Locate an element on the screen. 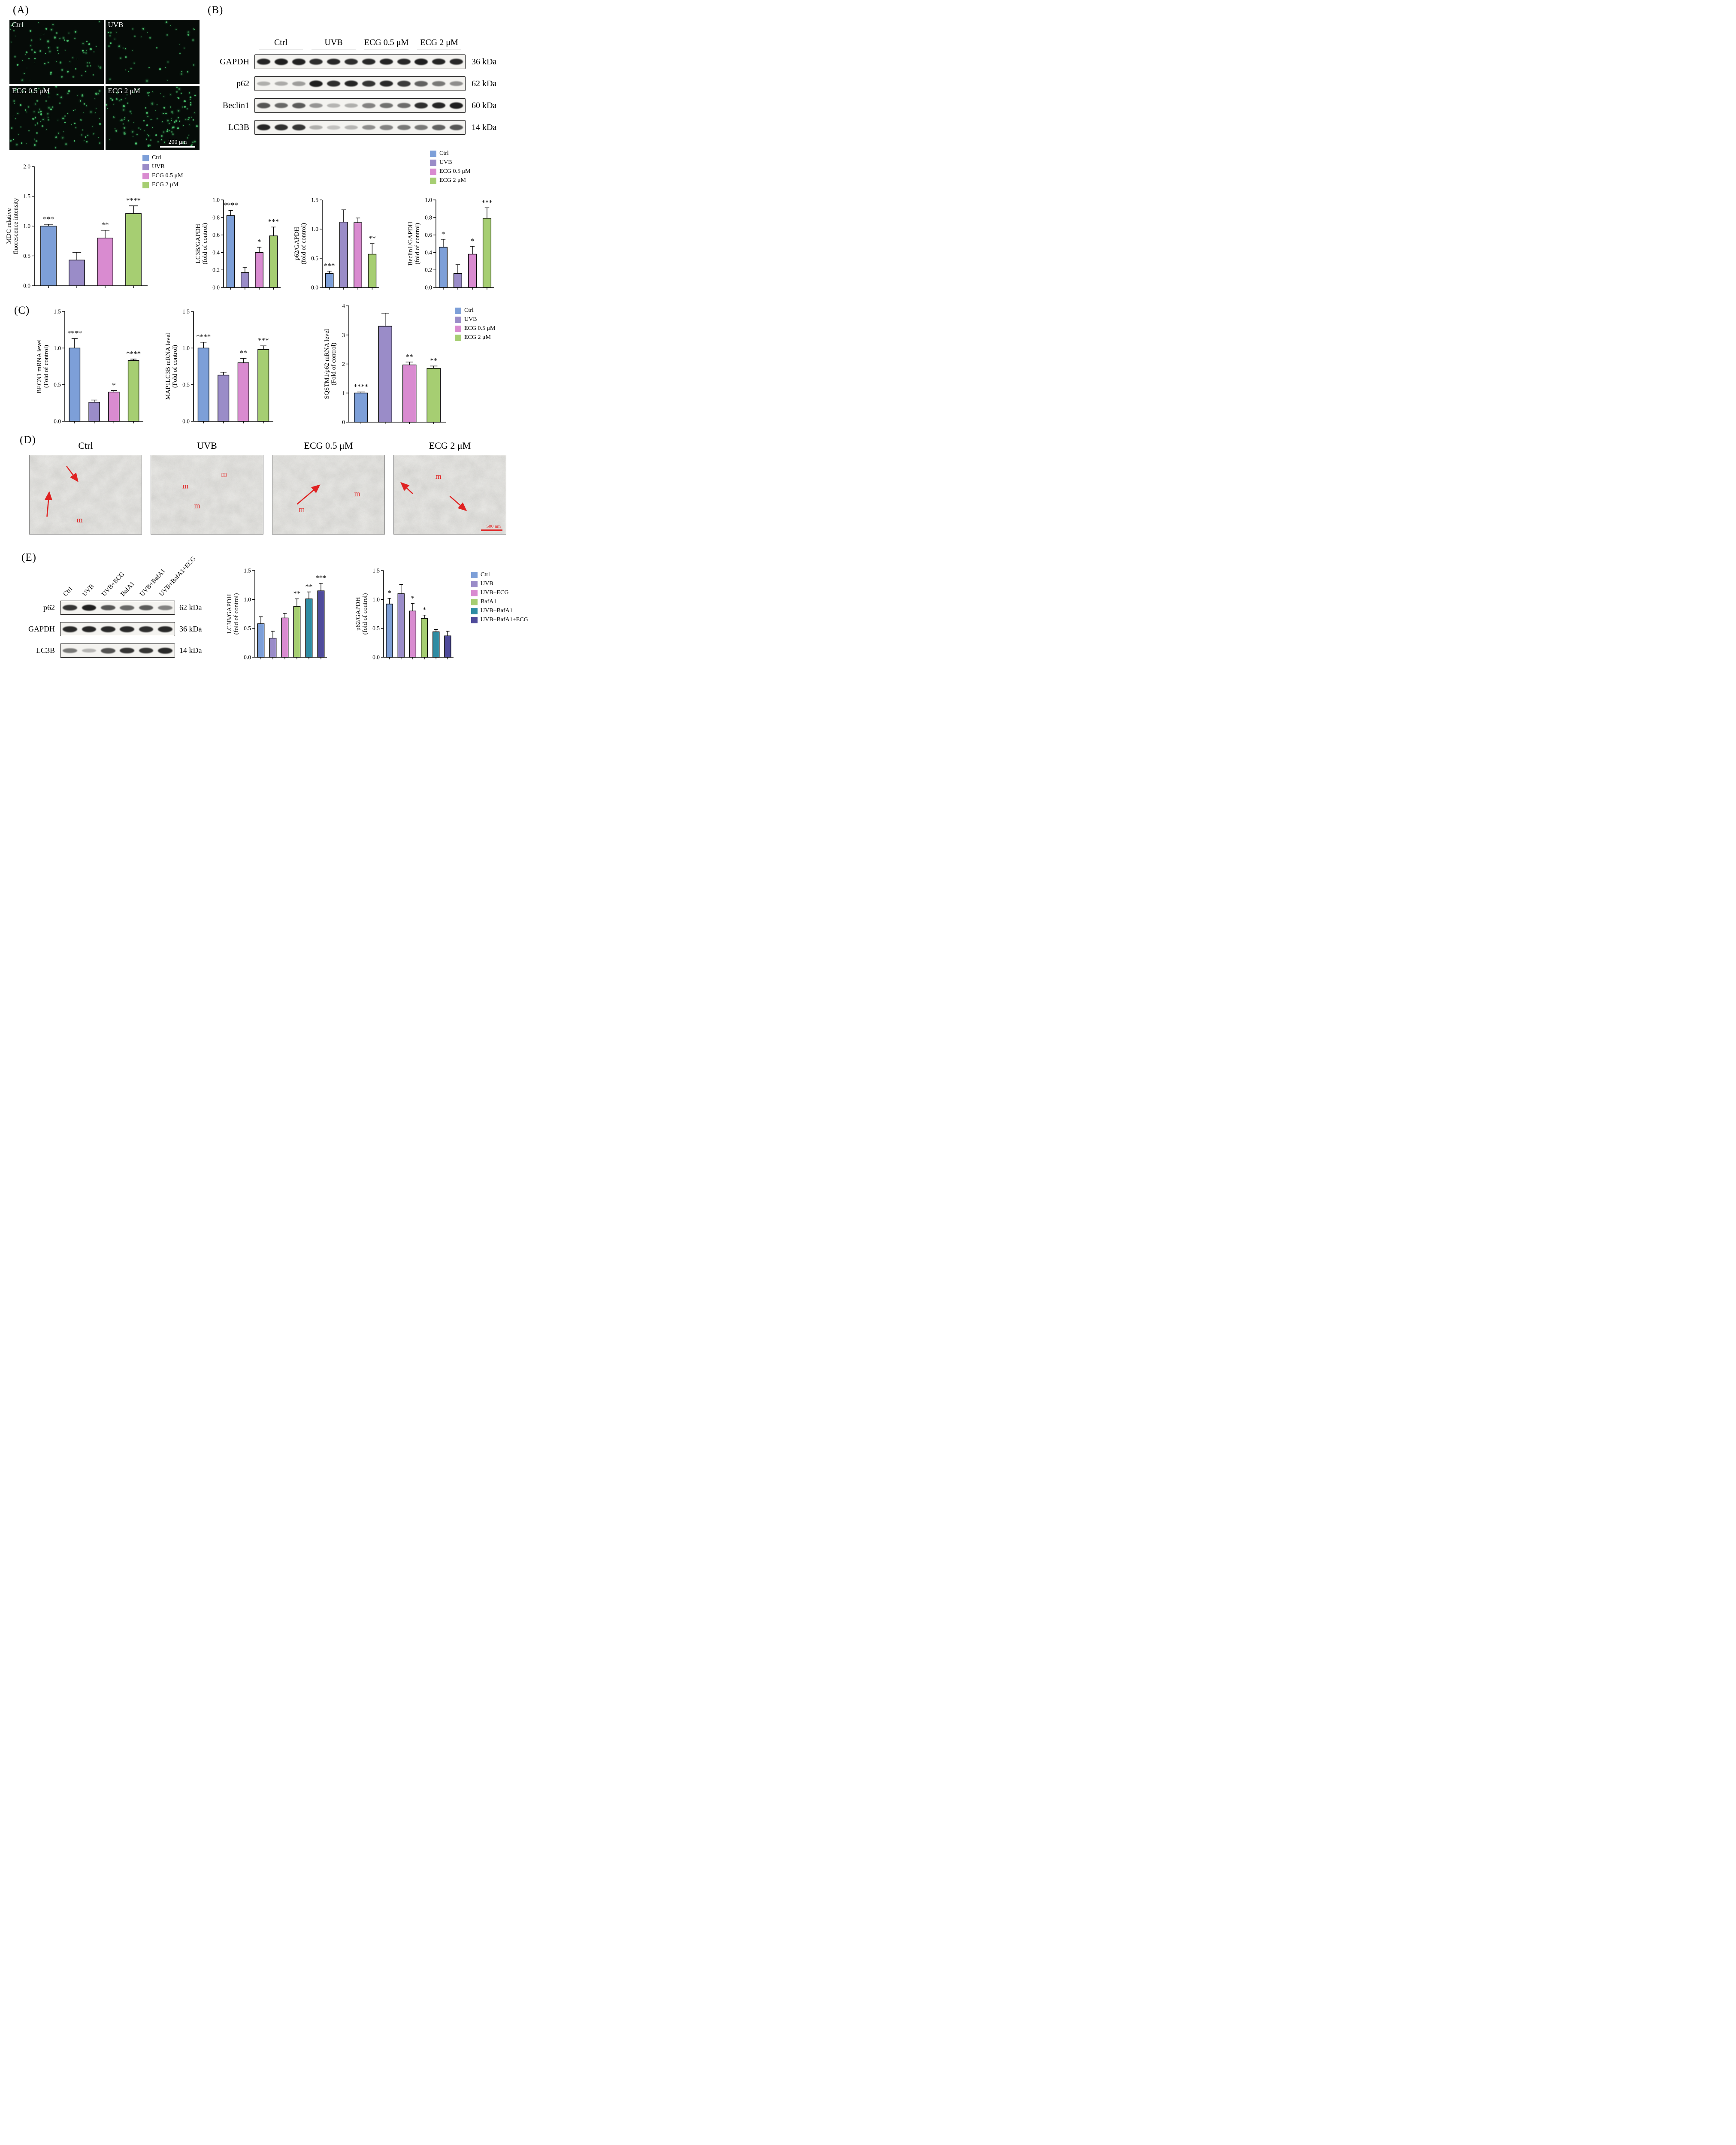 This screenshot has height=2145, width=1736. group-label: Ctrl is located at coordinates (281, 42).